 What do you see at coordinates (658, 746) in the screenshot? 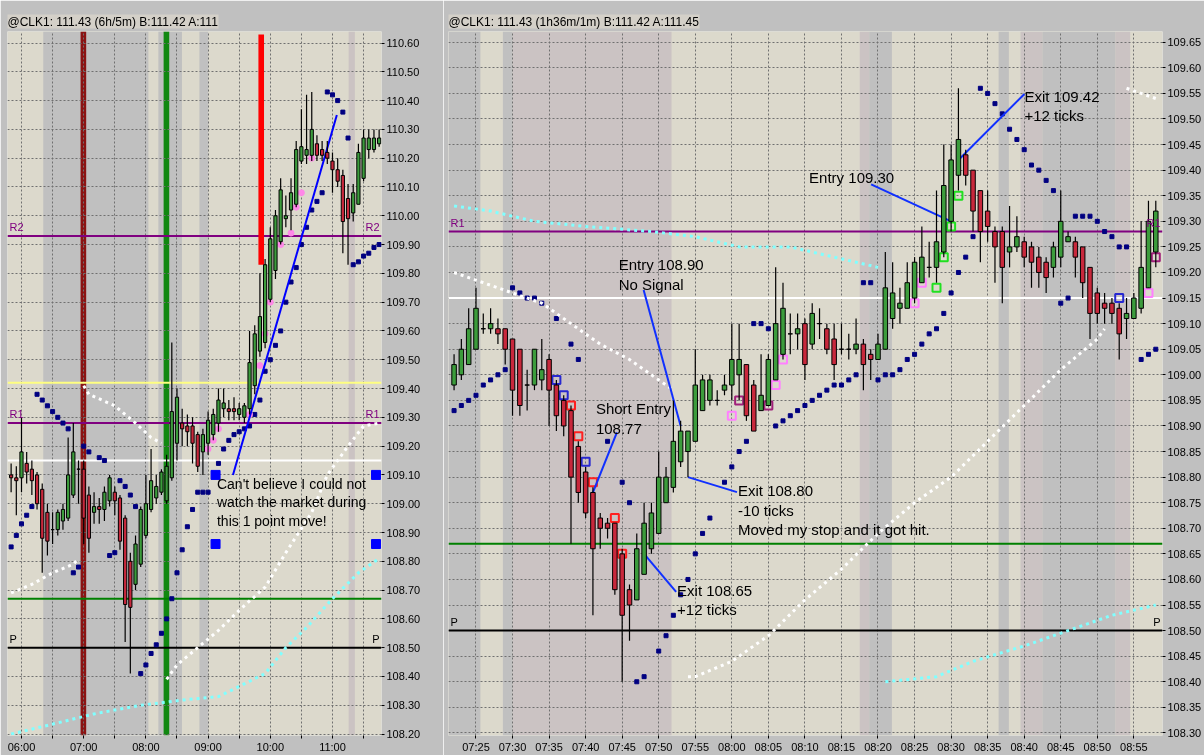
I see `x-tick-label: 07:50` at bounding box center [658, 746].